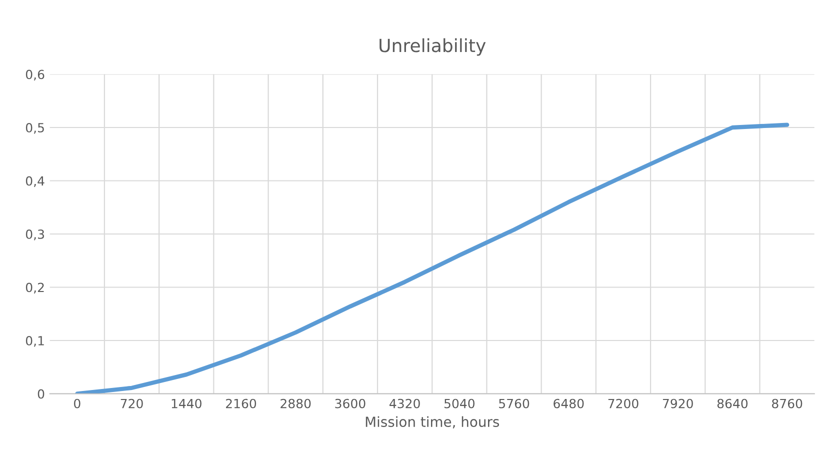 Image resolution: width=831 pixels, height=450 pixels. What do you see at coordinates (35, 288) in the screenshot?
I see `y-tick-label: 0,2` at bounding box center [35, 288].